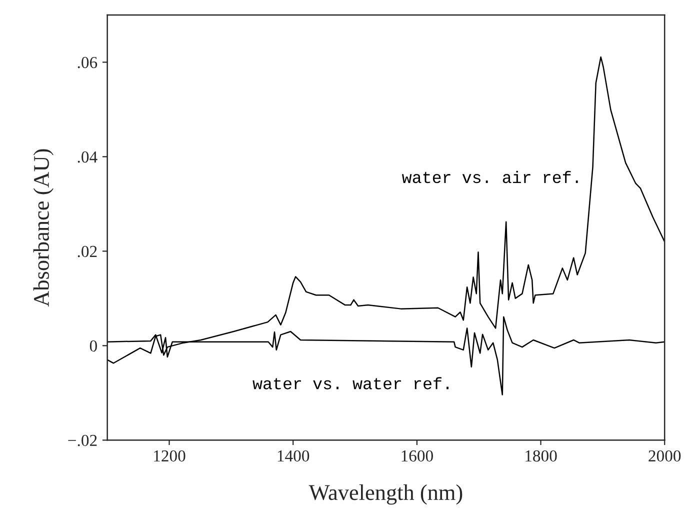  What do you see at coordinates (664, 456) in the screenshot?
I see `x-tick-label: 2000` at bounding box center [664, 456].